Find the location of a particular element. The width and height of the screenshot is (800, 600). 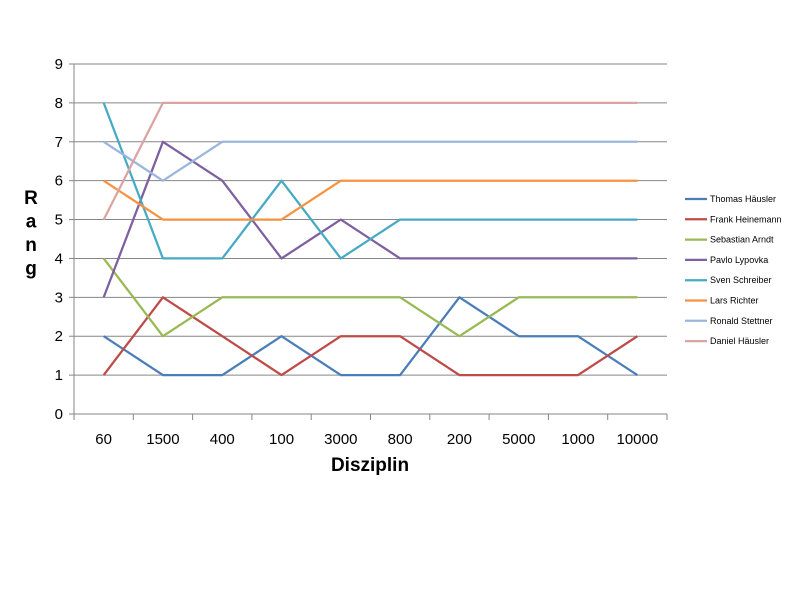

legend-item: Ronald Stettner is located at coordinates (729, 321).